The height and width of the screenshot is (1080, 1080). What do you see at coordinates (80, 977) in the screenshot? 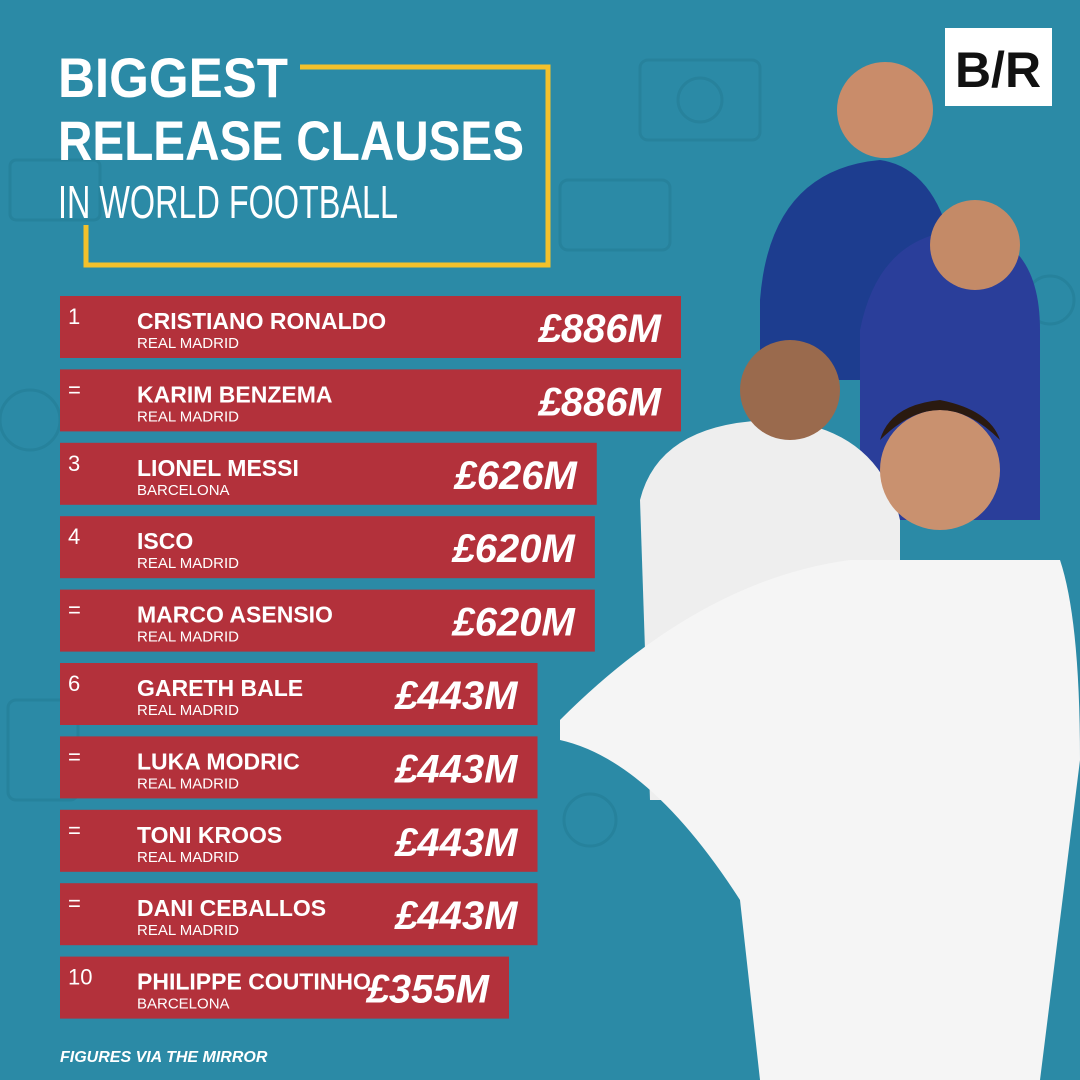
I see `rank: 10` at bounding box center [80, 977].